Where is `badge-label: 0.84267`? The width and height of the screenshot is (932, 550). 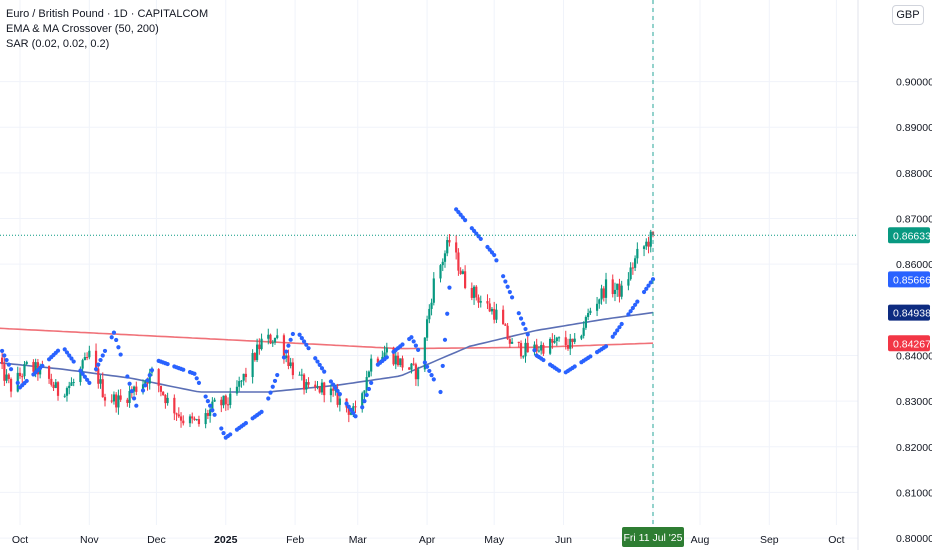 badge-label: 0.84267 is located at coordinates (912, 344).